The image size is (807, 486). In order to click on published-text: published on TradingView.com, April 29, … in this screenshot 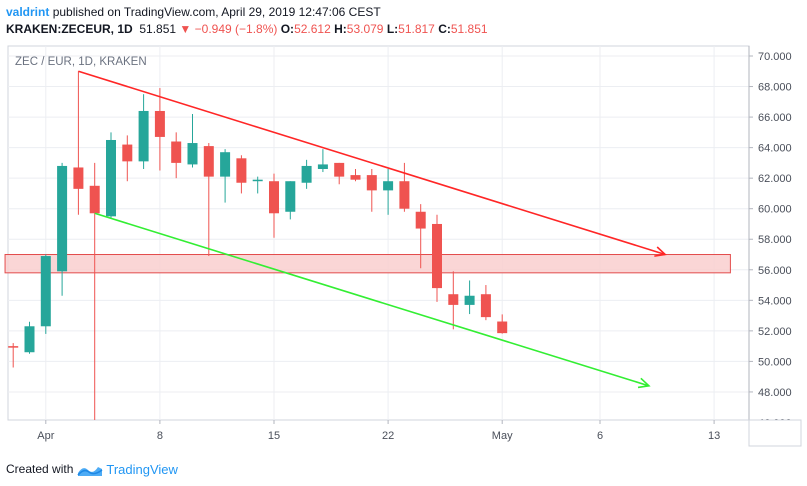, I will do `click(216, 12)`.